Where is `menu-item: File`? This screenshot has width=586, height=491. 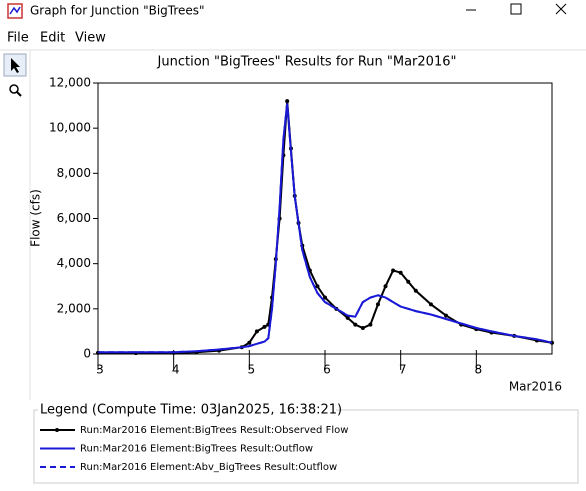
menu-item: File is located at coordinates (18, 38).